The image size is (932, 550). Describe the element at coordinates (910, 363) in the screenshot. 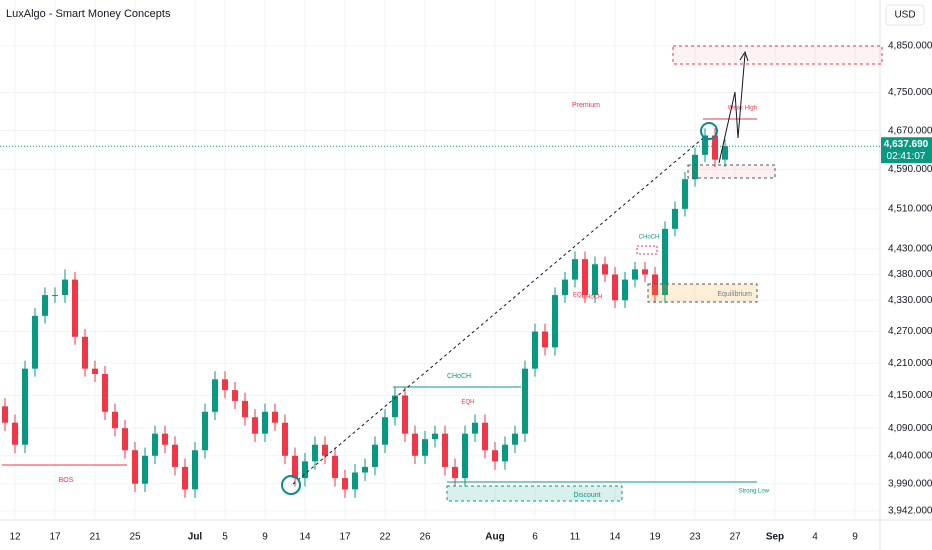

I see `y-tick-label: 4,210.000` at that location.